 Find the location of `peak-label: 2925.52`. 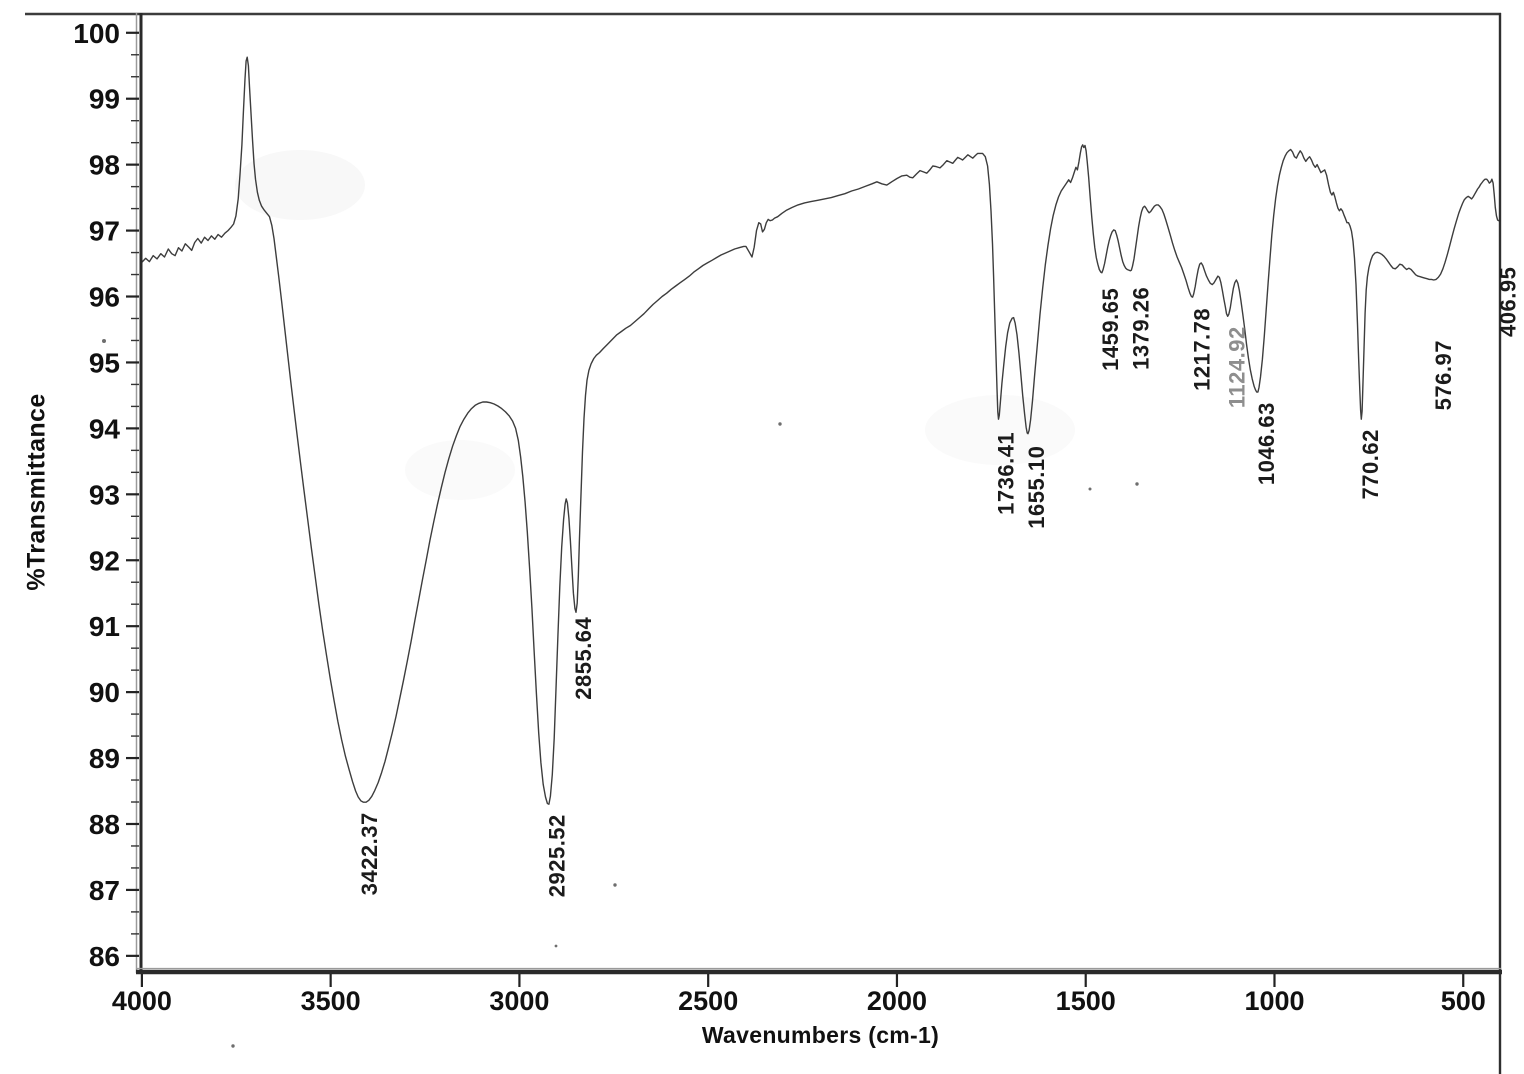

peak-label: 2925.52 is located at coordinates (557, 855).